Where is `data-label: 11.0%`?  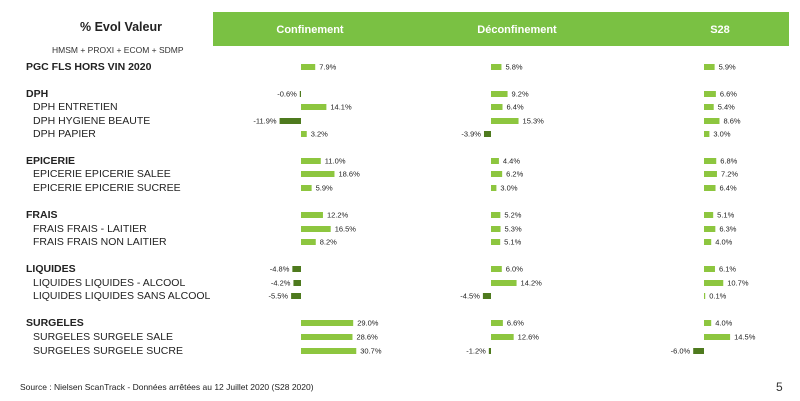 data-label: 11.0% is located at coordinates (335, 161).